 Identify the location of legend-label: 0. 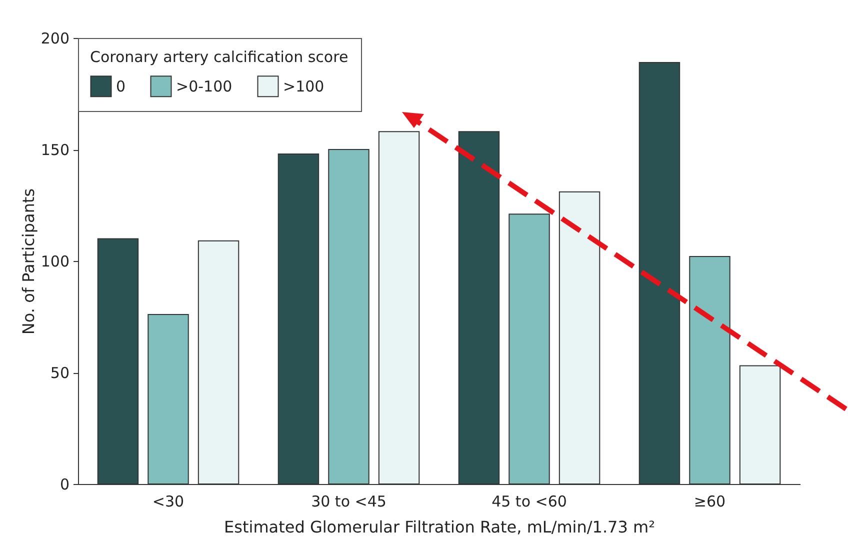
(121, 86).